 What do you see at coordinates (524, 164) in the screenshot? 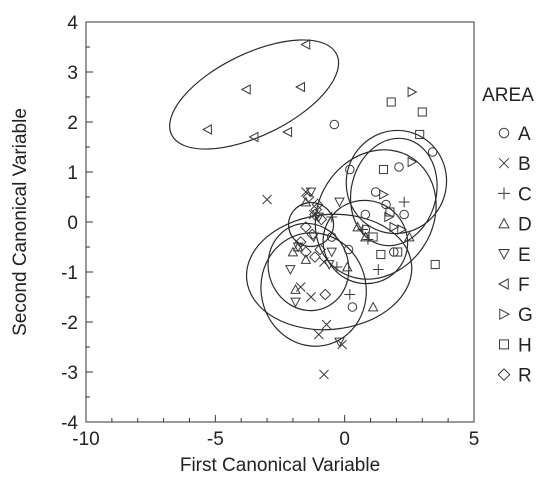
I see `legend-label-b: B` at bounding box center [524, 164].